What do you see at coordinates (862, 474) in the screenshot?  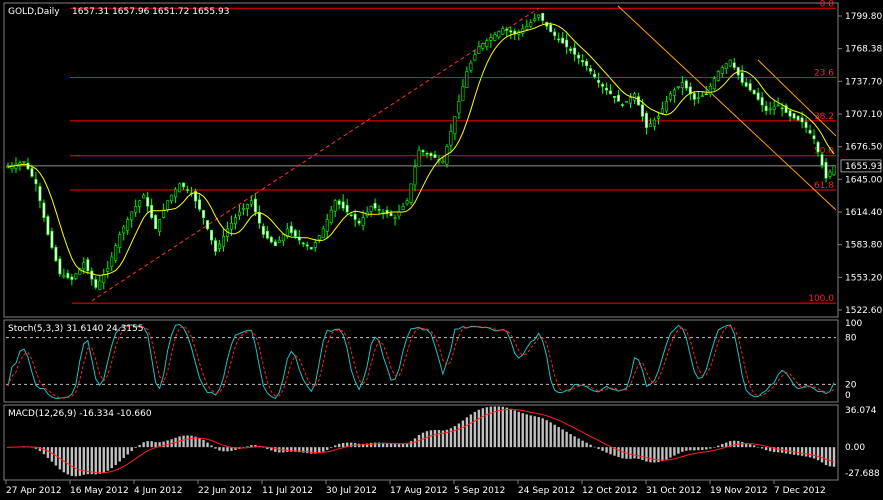 I see `macd-tick-label: -27.688` at bounding box center [862, 474].